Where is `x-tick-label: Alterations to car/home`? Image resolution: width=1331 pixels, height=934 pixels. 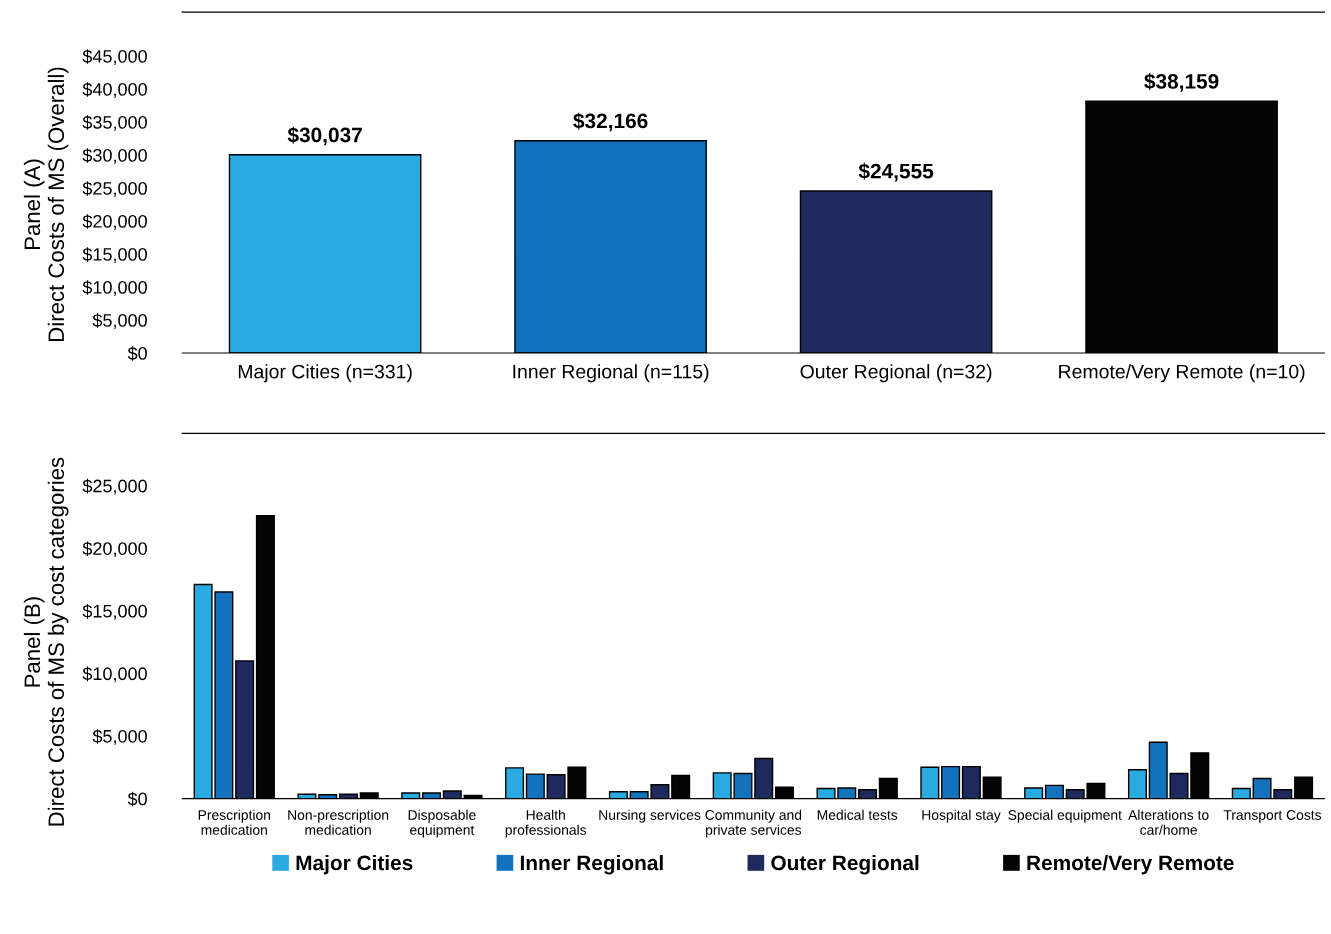
x-tick-label: Alterations to car/home is located at coordinates (1168, 822).